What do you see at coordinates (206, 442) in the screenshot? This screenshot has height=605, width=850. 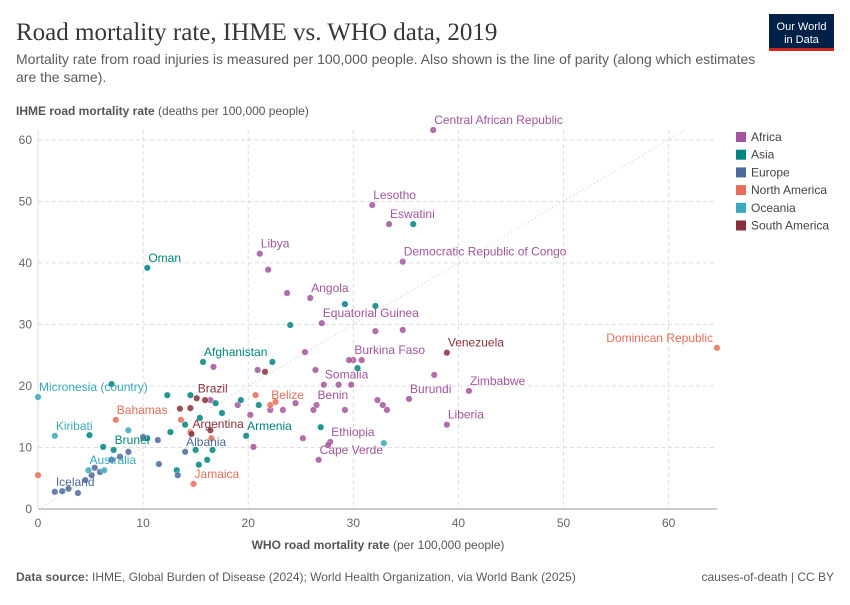 I see `point-label: Albania` at bounding box center [206, 442].